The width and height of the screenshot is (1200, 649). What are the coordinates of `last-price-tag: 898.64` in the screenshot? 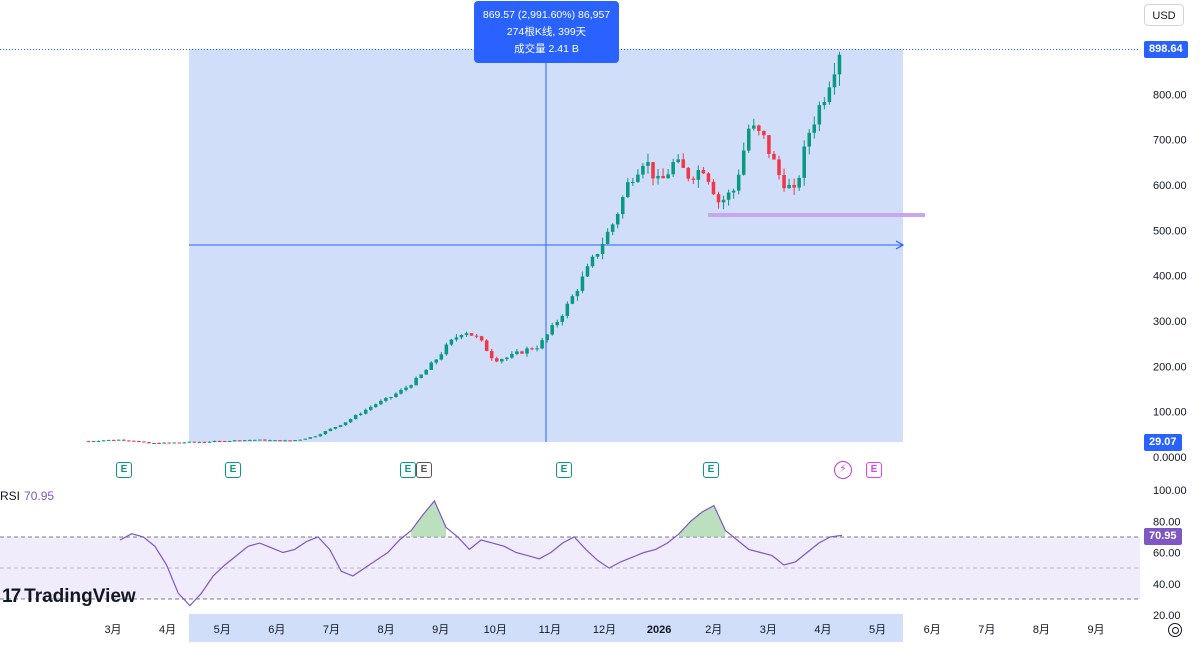 It's located at (1166, 49).